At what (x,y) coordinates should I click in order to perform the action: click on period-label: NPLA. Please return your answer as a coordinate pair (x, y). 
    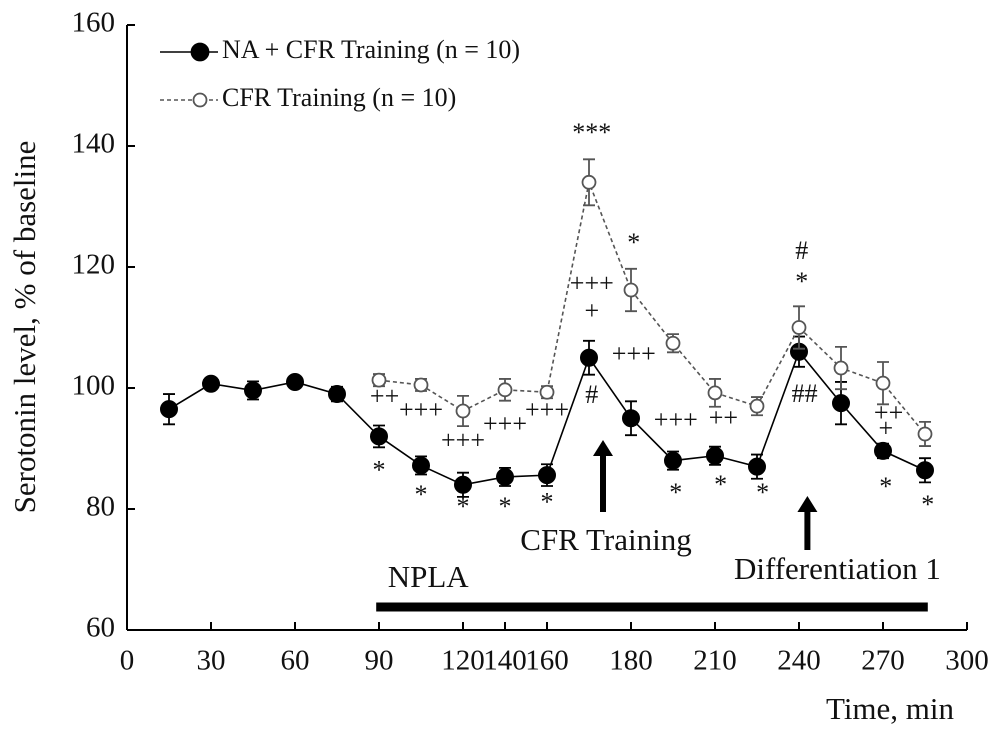
    Looking at the image, I should click on (429, 576).